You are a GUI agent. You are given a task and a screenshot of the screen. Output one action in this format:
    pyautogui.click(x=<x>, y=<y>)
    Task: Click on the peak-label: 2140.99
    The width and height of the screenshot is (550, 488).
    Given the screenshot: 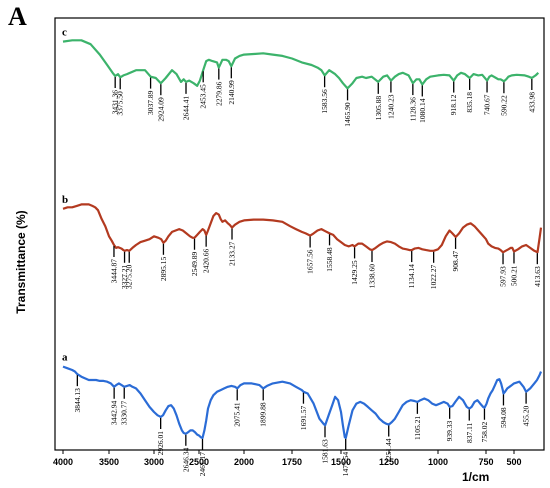 What is the action you would take?
    pyautogui.click(x=231, y=92)
    